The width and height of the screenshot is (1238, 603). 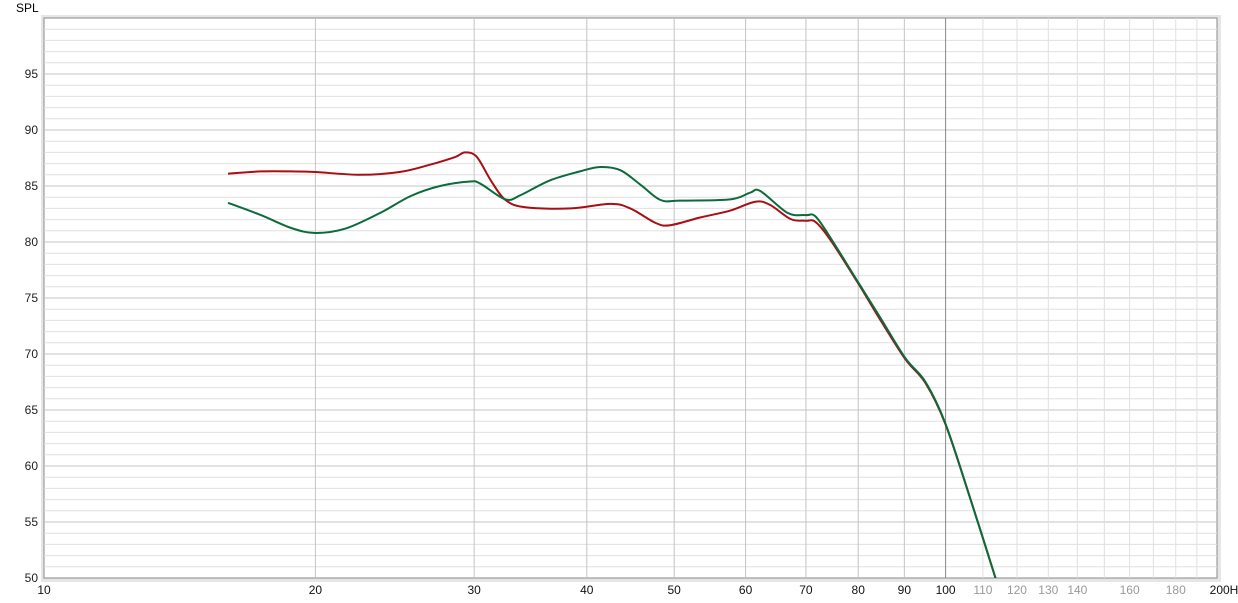 I want to click on x-tick-label: 40, so click(x=587, y=590).